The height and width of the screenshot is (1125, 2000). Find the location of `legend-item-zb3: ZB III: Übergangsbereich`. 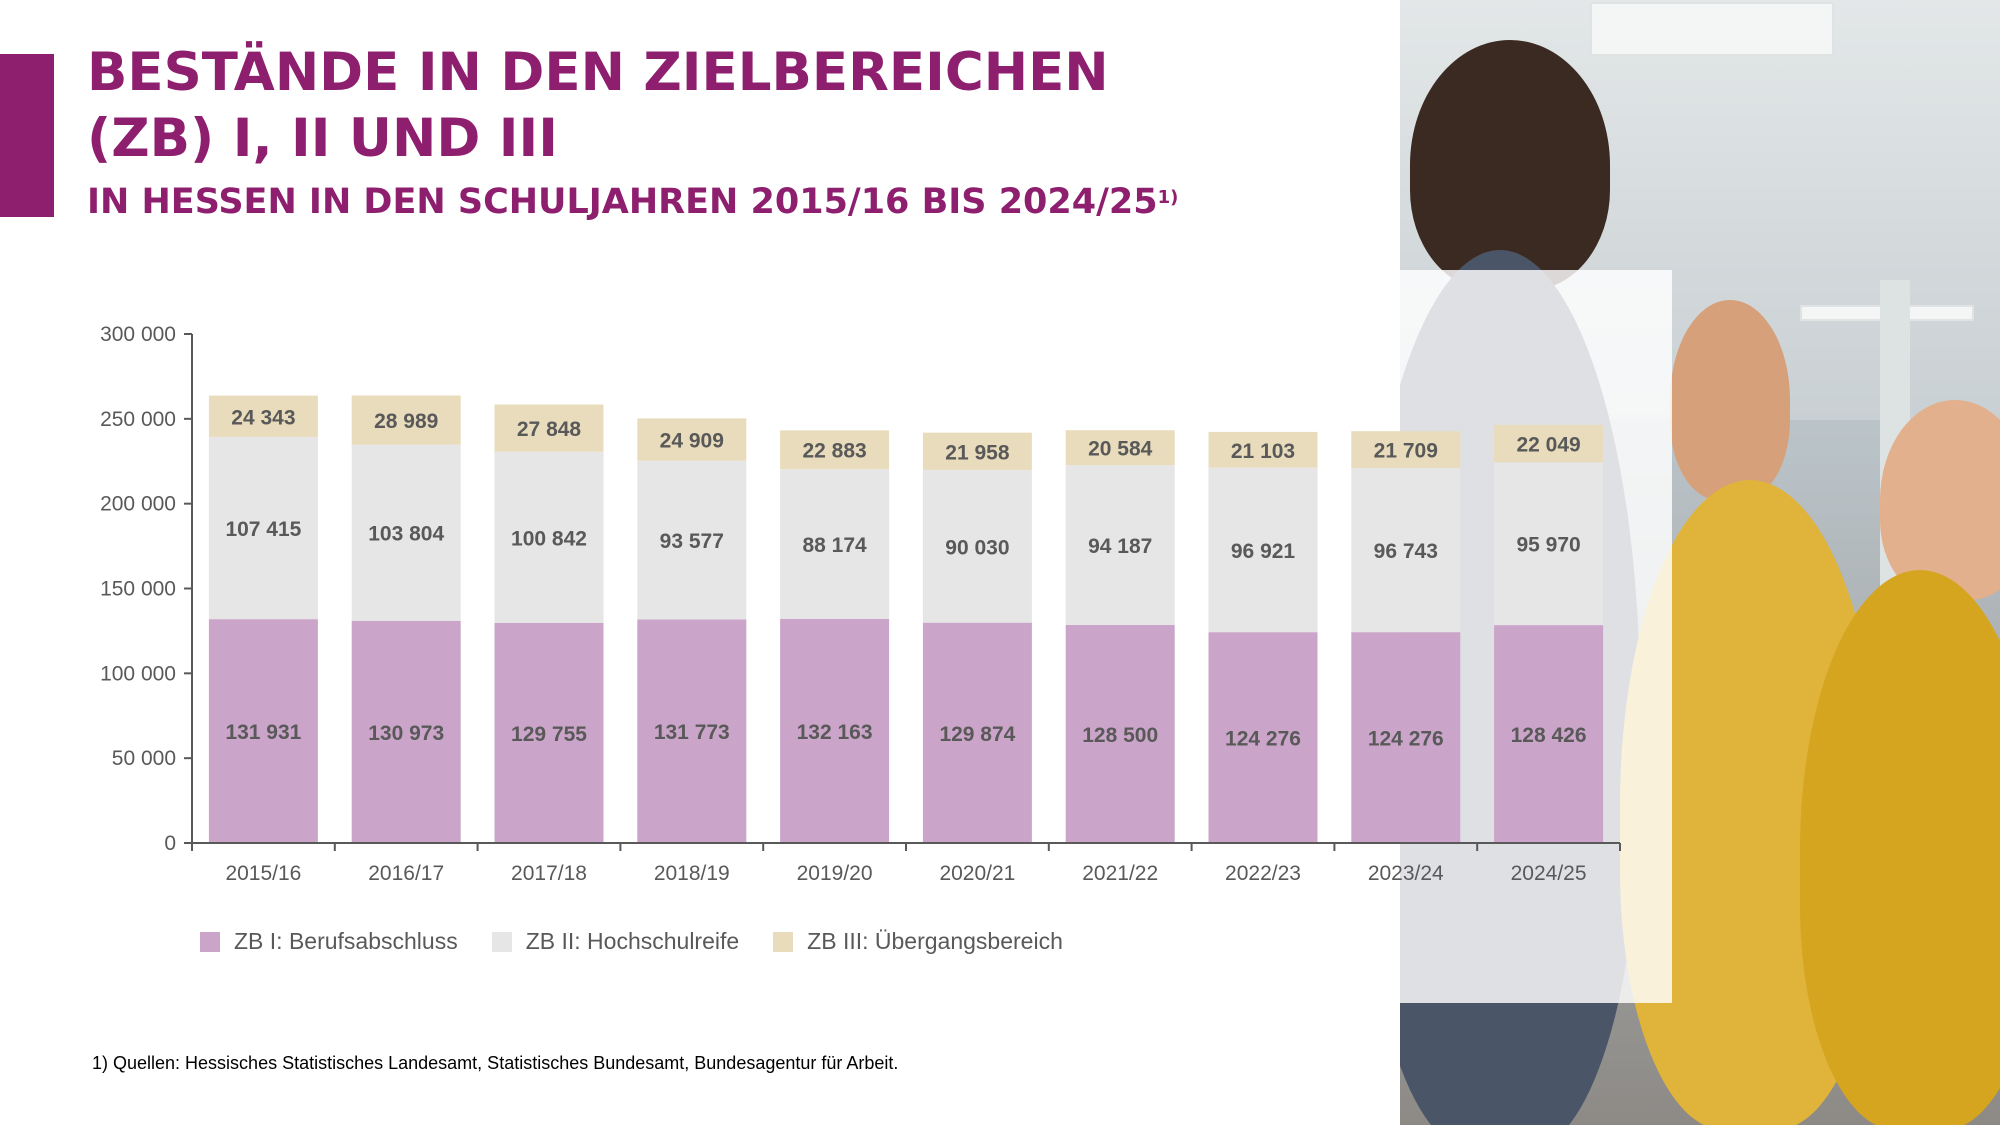

legend-item-zb3: ZB III: Übergangsbereich is located at coordinates (918, 941).